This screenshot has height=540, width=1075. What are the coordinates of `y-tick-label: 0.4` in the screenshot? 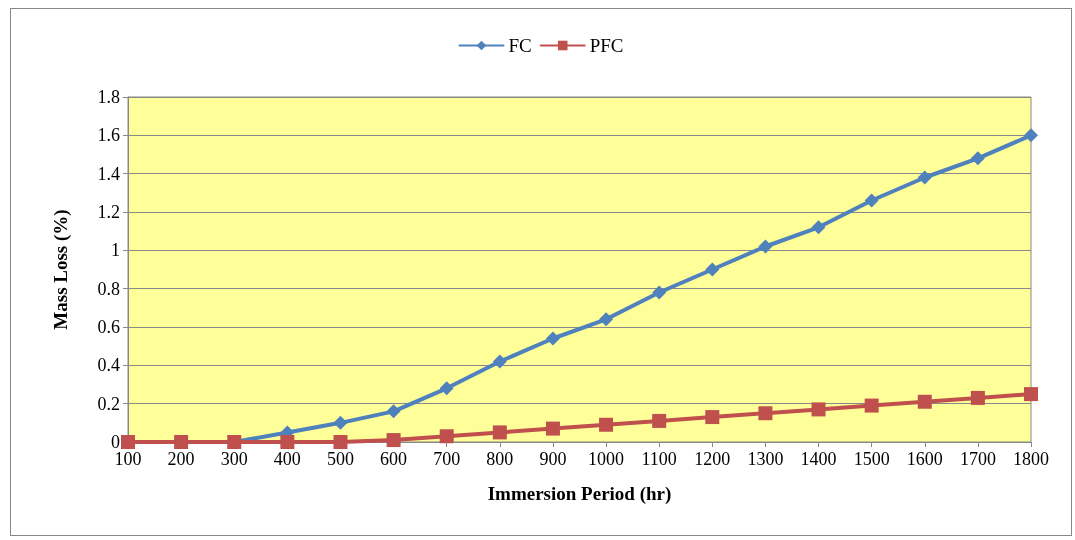 It's located at (108, 365).